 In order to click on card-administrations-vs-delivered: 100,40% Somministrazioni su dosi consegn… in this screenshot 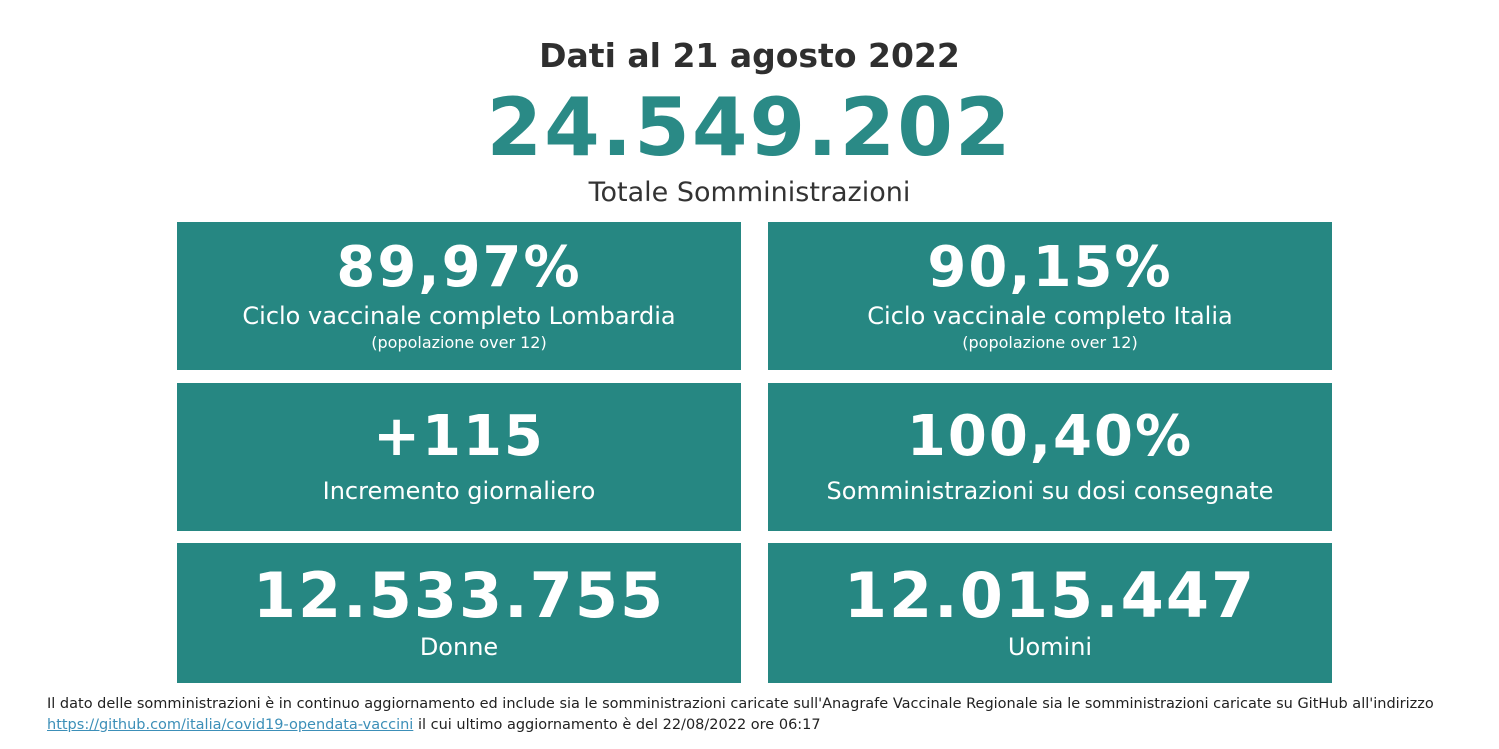, I will do `click(1050, 457)`.